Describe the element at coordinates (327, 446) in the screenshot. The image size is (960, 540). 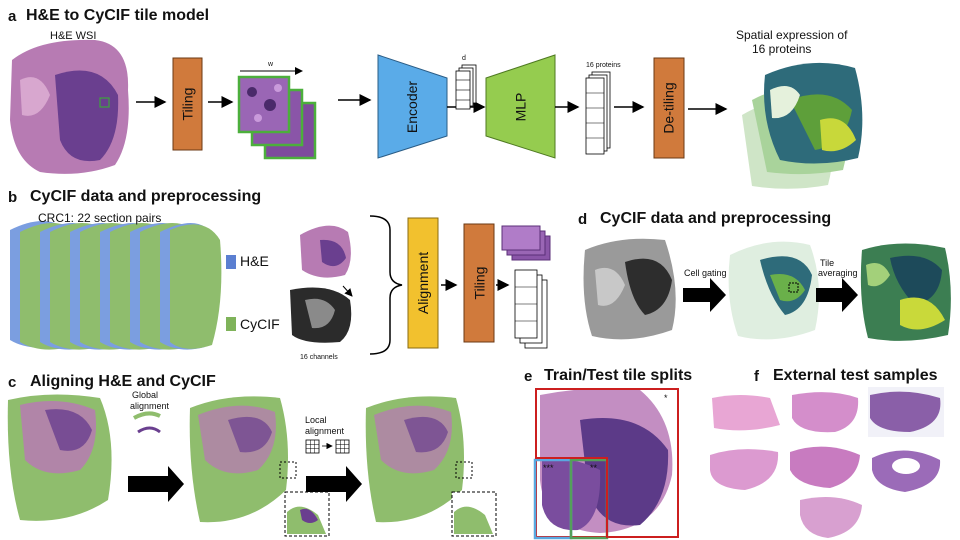
I see `local-align-grids` at that location.